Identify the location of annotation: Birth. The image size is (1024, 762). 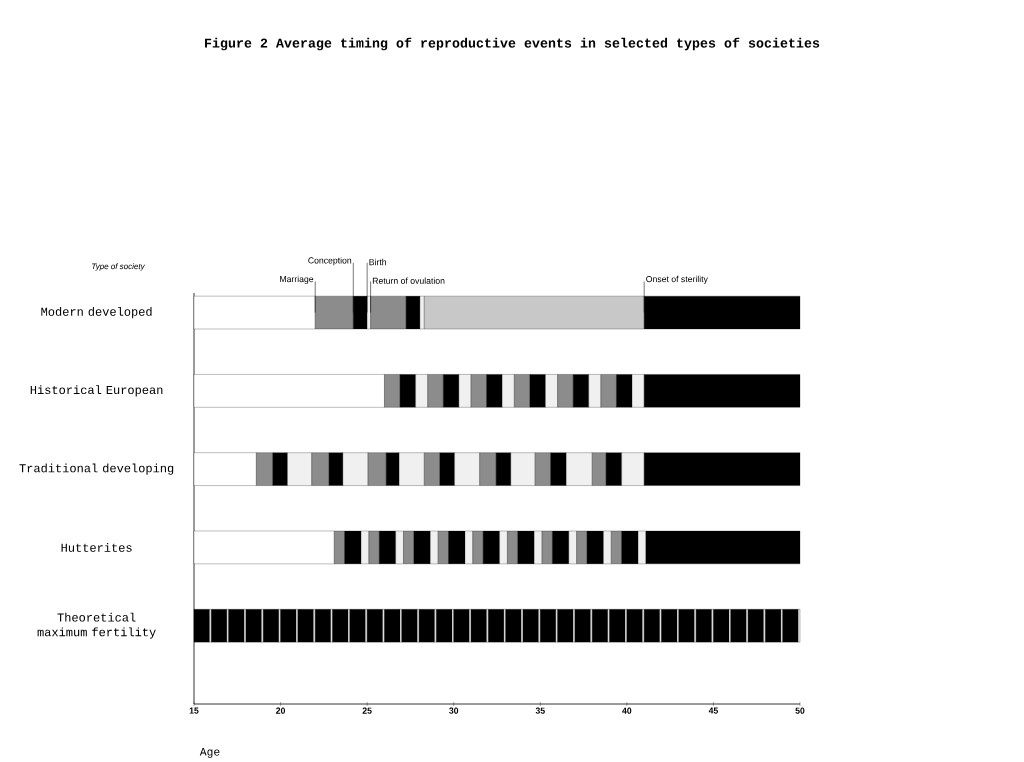
(377, 262).